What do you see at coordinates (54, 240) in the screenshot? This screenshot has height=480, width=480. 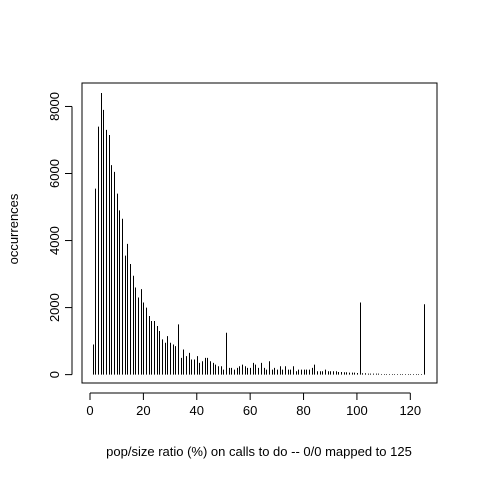 I see `y-tick-label: 4000` at bounding box center [54, 240].